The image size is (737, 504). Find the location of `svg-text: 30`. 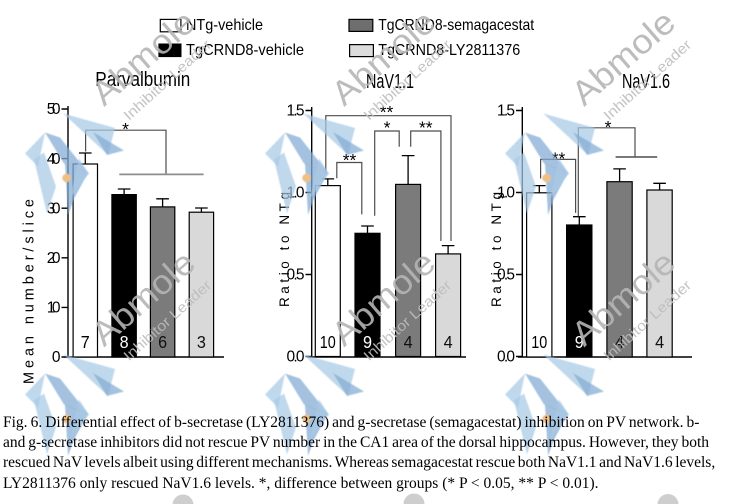

svg-text: 30 is located at coordinates (54, 208).